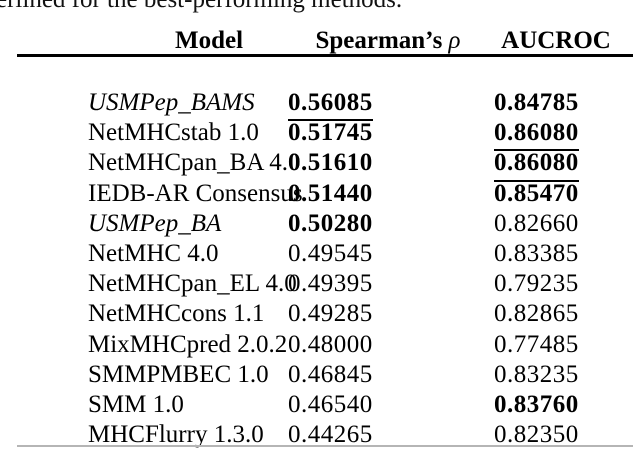 The width and height of the screenshot is (638, 450). What do you see at coordinates (454, 40) in the screenshot?
I see `rho-symbol: ρ` at bounding box center [454, 40].